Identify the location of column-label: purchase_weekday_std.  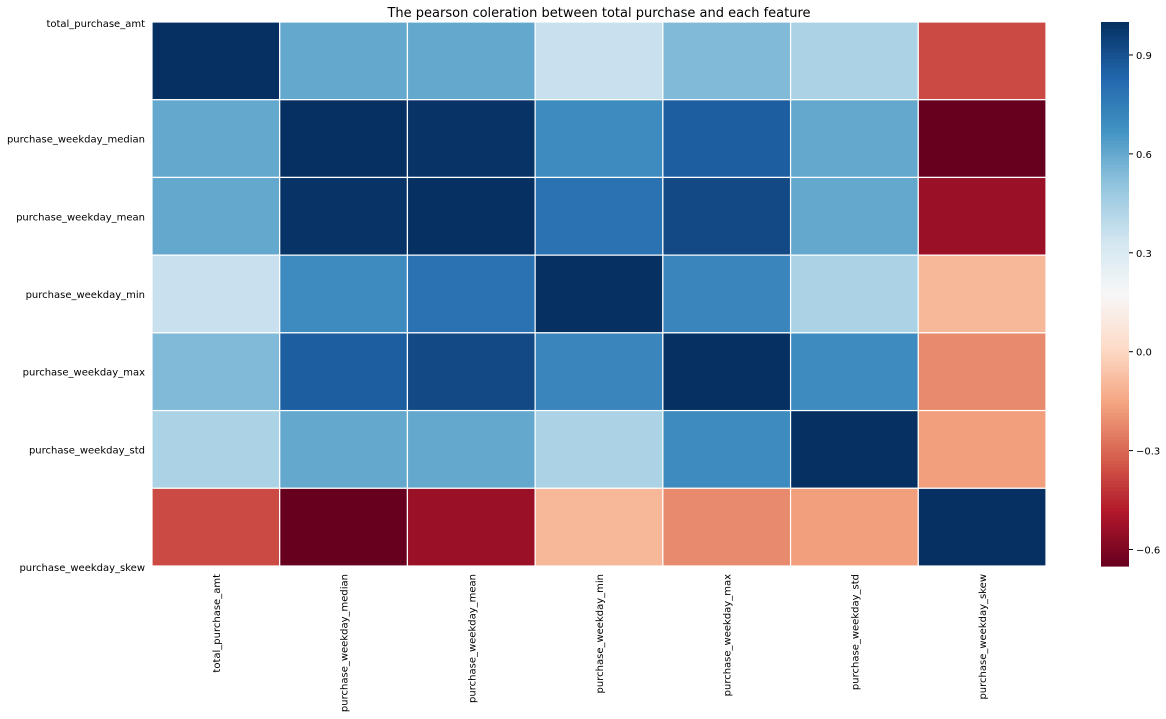
(855, 632).